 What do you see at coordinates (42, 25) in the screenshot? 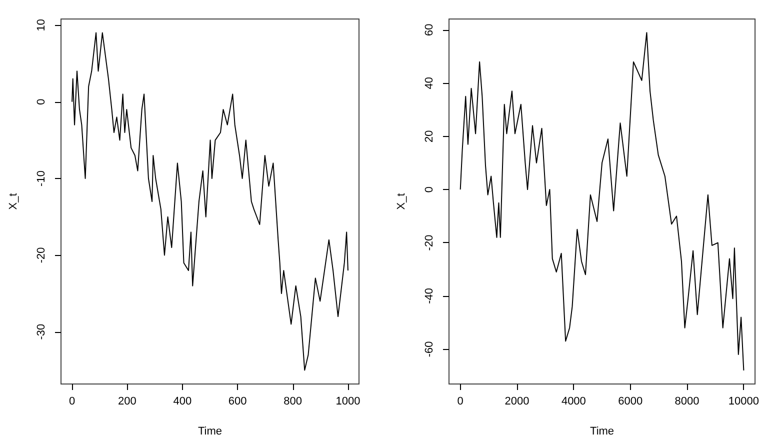
I see `y-tick-label: 10` at bounding box center [42, 25].